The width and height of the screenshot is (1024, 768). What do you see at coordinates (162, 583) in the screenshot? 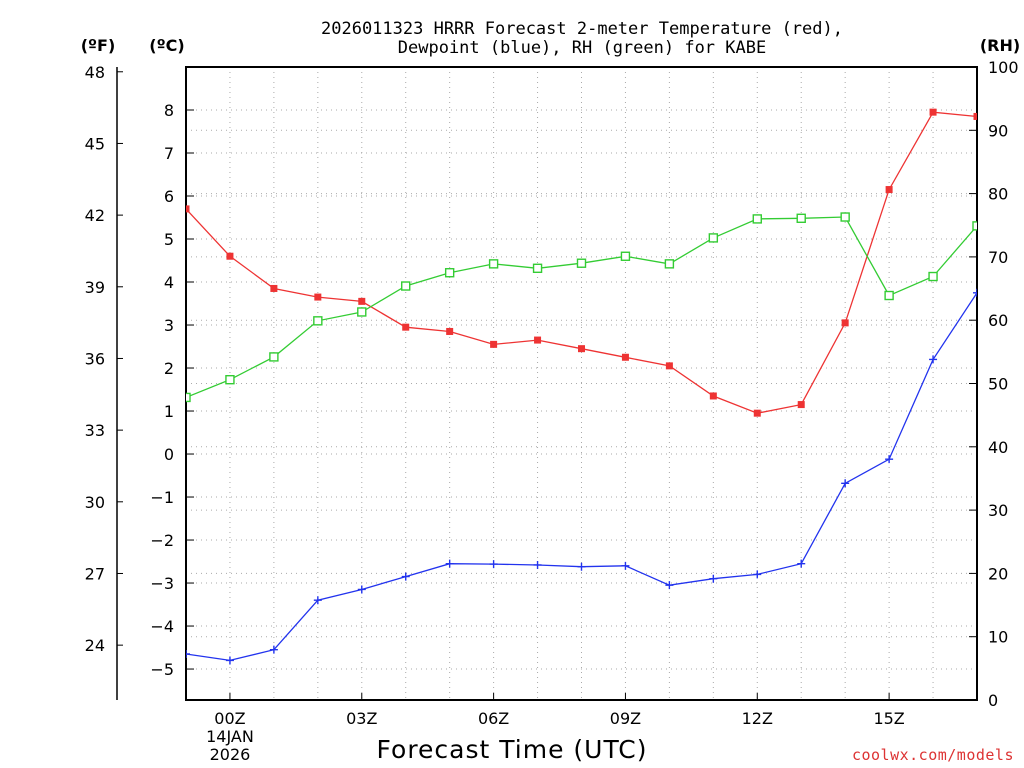
I see `celsius-tick-label: −3` at bounding box center [162, 583].